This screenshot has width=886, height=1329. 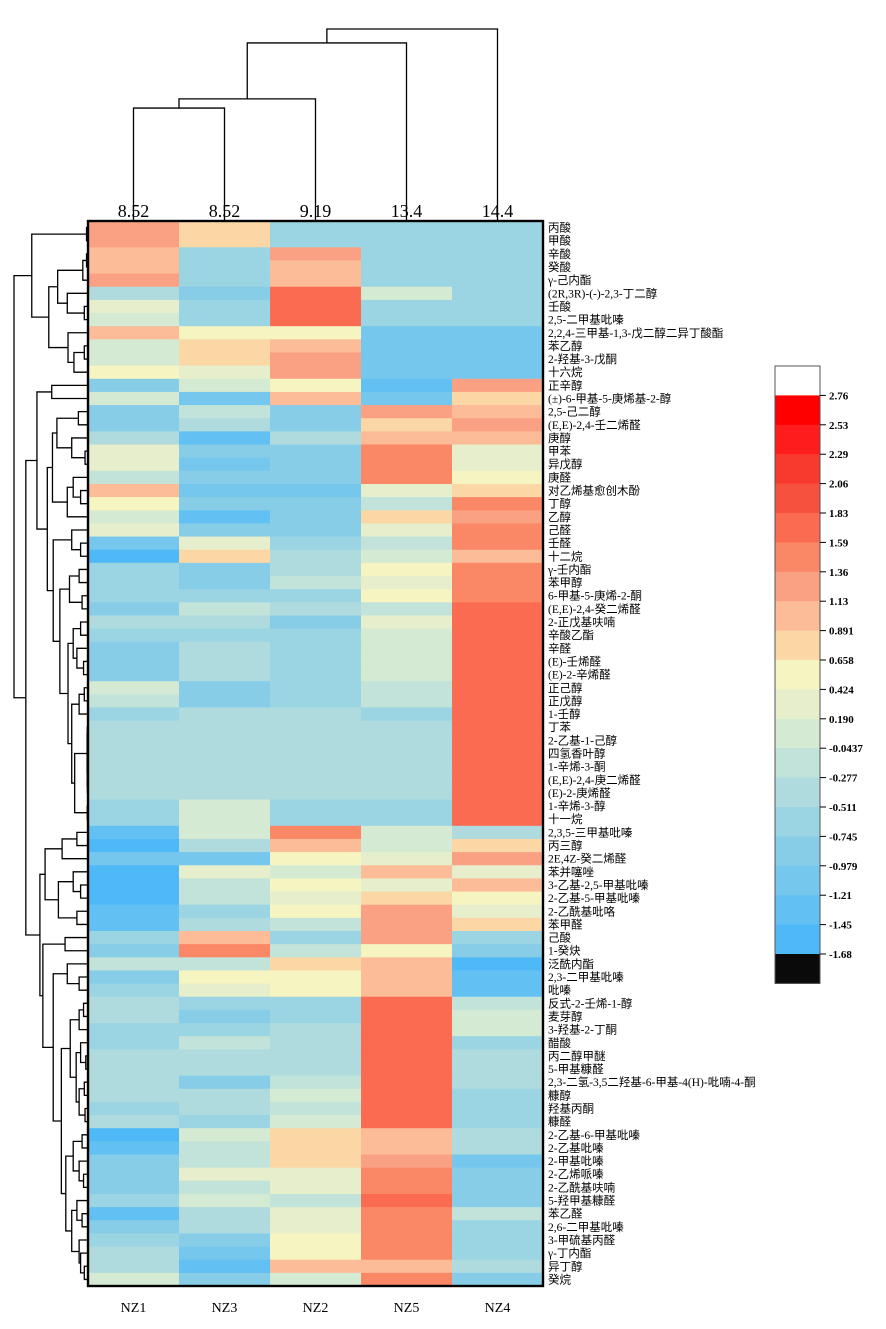 What do you see at coordinates (316, 1308) in the screenshot?
I see `column-labels: NZ1 NZ3 NZ2 NZ5 NZ4` at bounding box center [316, 1308].